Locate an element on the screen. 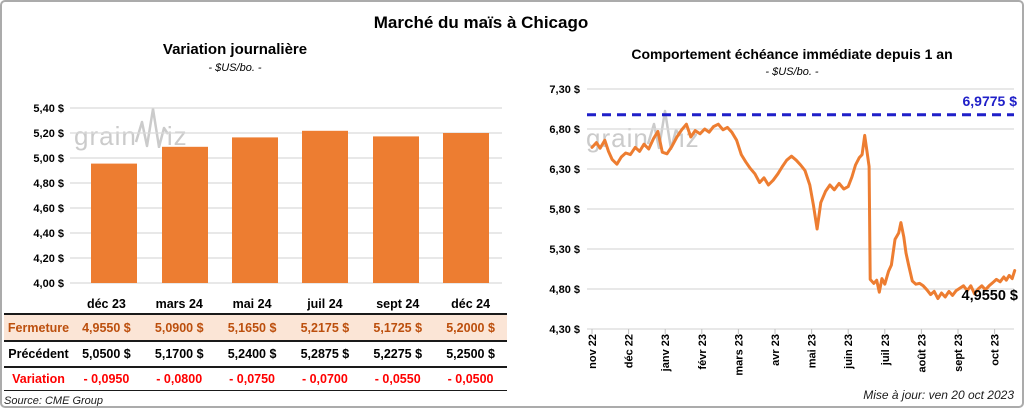 The width and height of the screenshot is (1024, 408). table-cell: 5,2500 $ is located at coordinates (470, 354).